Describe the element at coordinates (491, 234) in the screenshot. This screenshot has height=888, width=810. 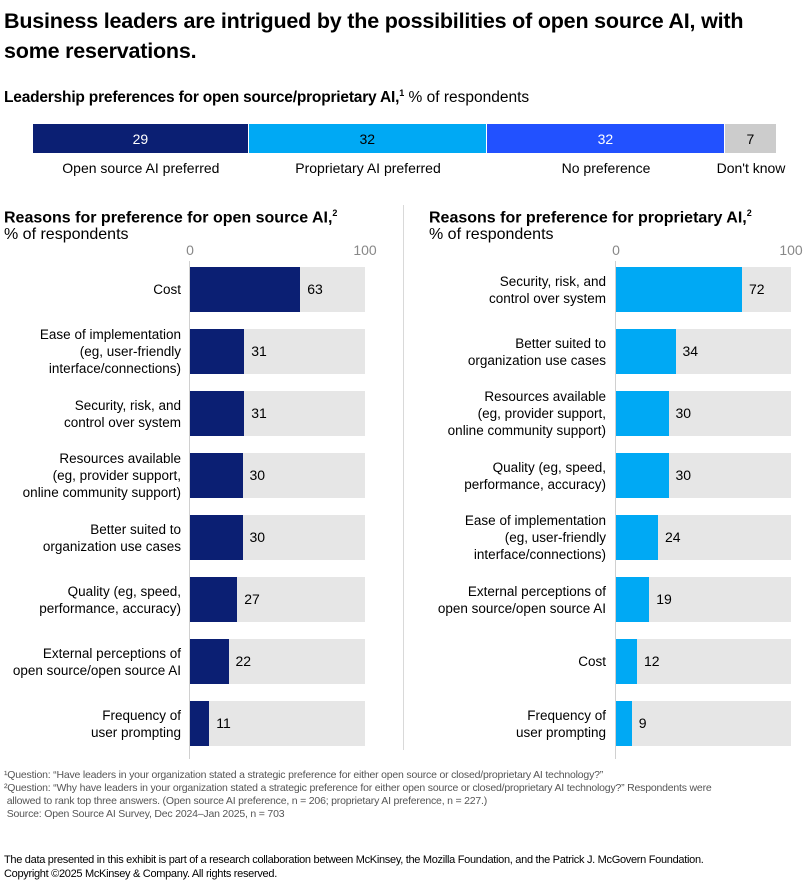
I see `proprietary-panel-unit: % of respondents` at that location.